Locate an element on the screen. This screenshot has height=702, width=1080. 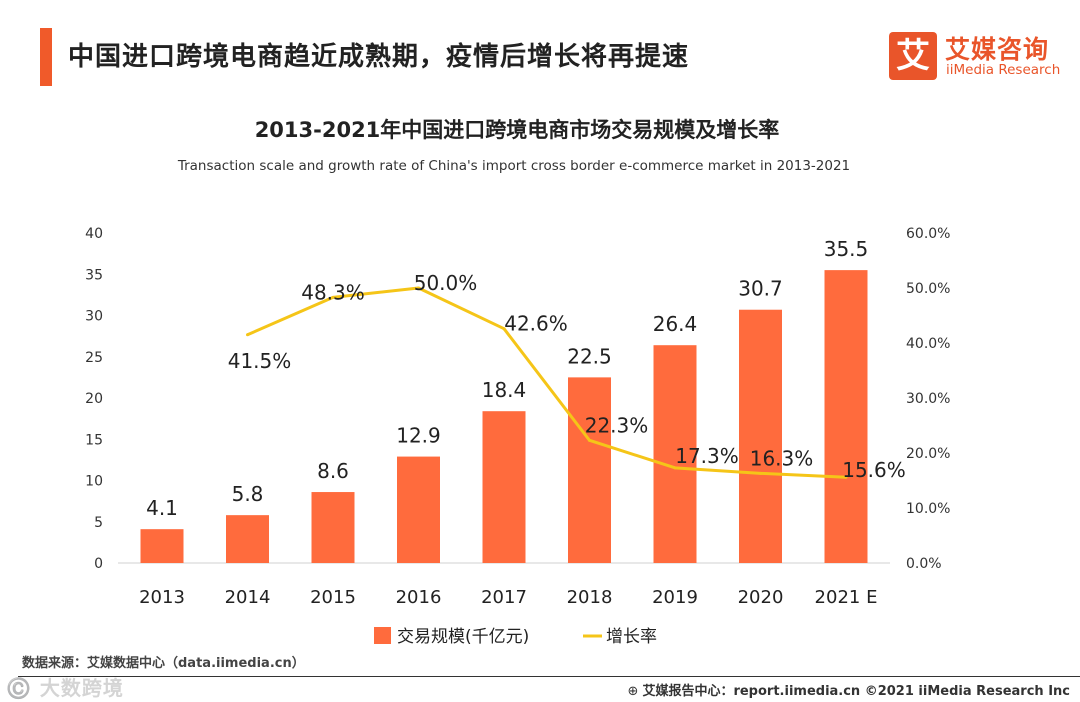
right-axis-tick-label: 30.0% is located at coordinates (928, 399).